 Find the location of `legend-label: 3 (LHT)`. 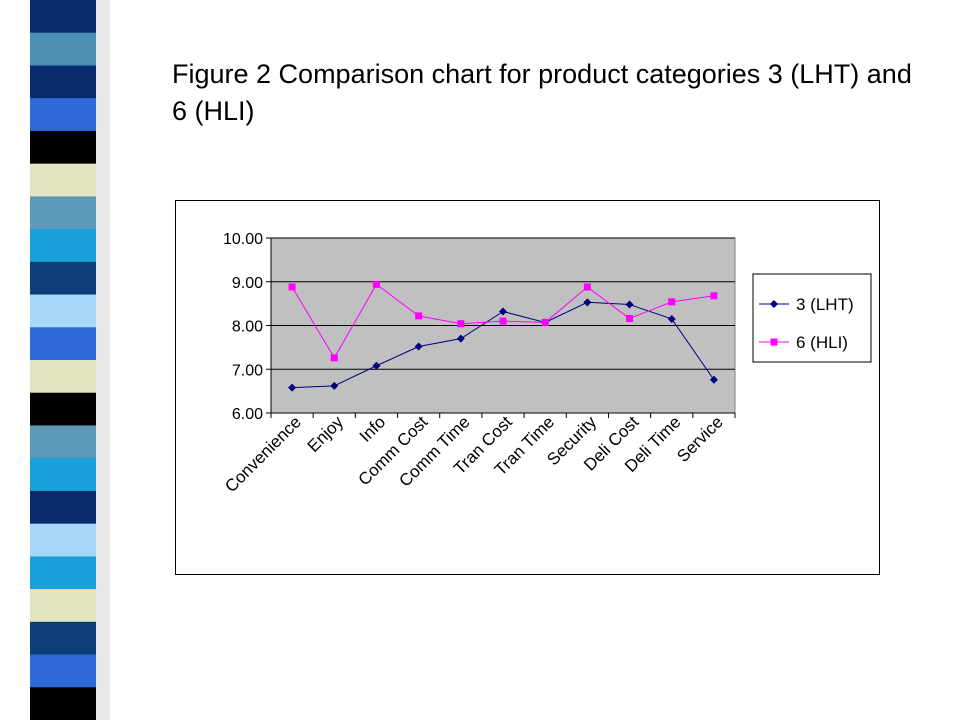

legend-label: 3 (LHT) is located at coordinates (825, 304).